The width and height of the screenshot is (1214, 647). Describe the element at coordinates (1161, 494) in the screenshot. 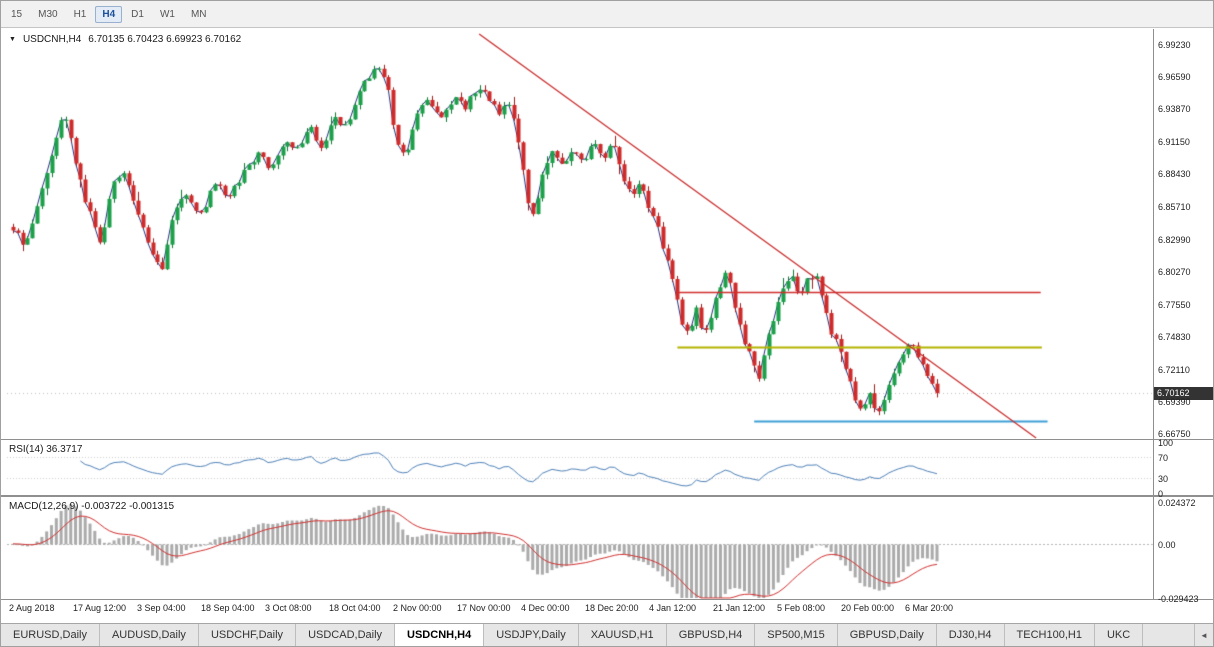

I see `rsi-scale-label: 0` at that location.